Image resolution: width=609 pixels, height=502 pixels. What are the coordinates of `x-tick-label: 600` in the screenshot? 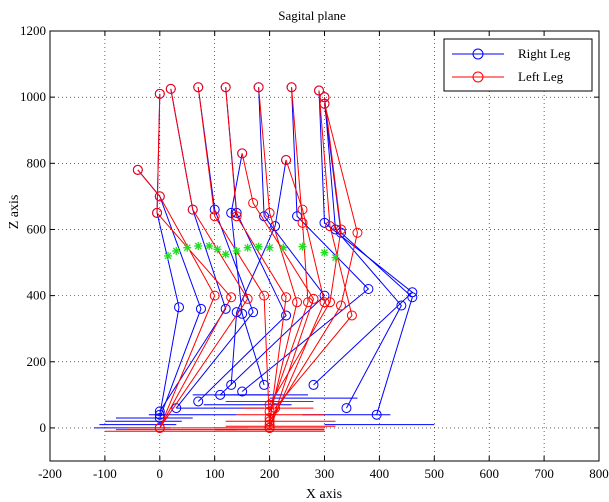 It's located at (489, 473).